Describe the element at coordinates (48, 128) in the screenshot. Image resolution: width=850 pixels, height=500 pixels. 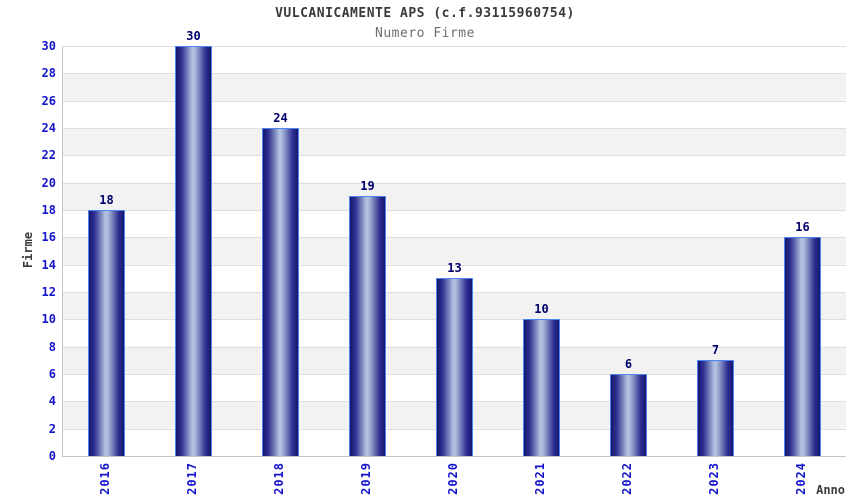
I see `y-tick-label: 24` at that location.